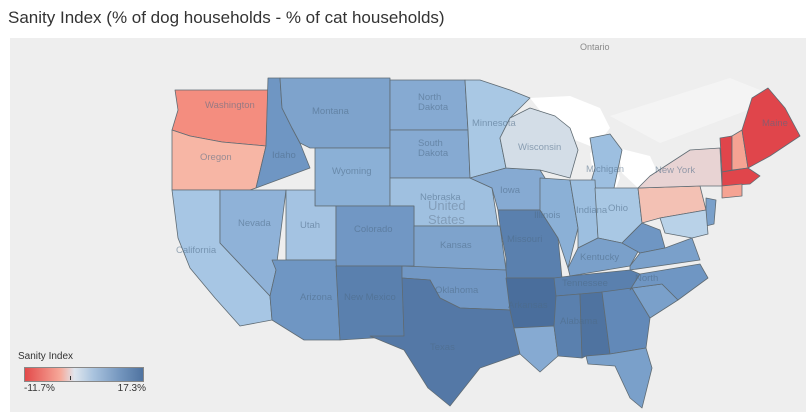  Describe the element at coordinates (599, 257) in the screenshot. I see `label-kentucky: Kentucky` at that location.